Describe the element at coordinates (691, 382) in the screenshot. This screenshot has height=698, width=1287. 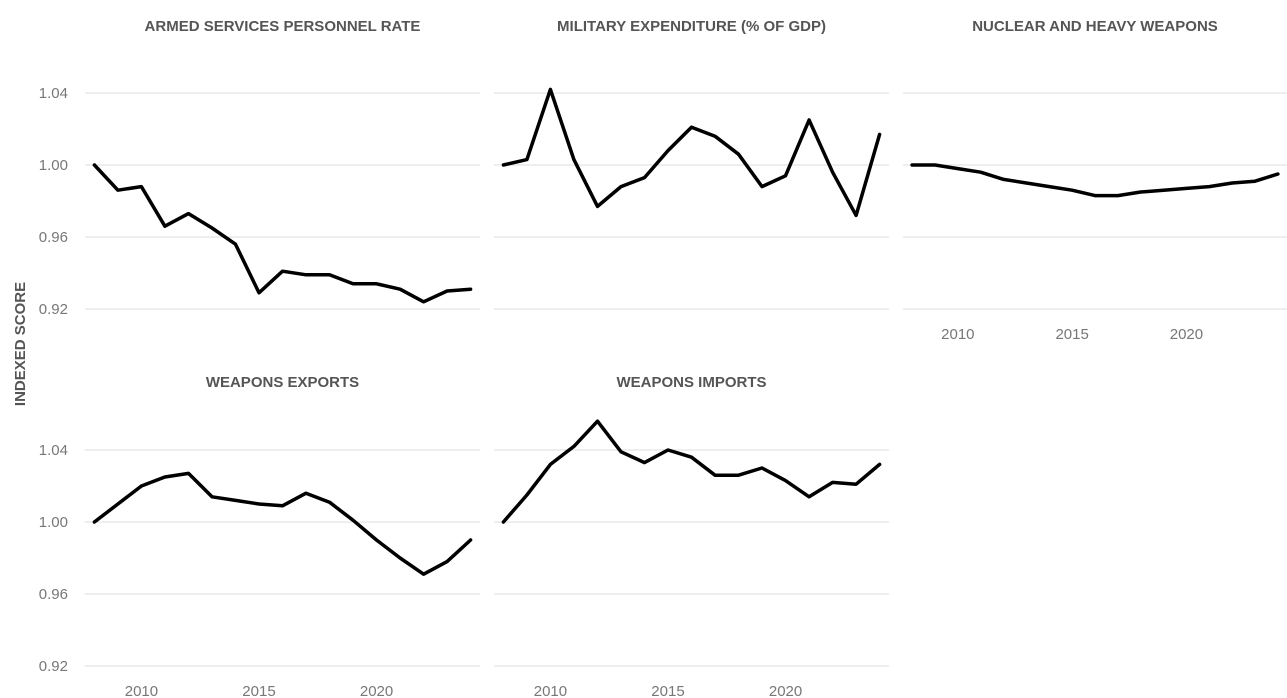
I see `panel-title: WEAPONS IMPORTS` at that location.